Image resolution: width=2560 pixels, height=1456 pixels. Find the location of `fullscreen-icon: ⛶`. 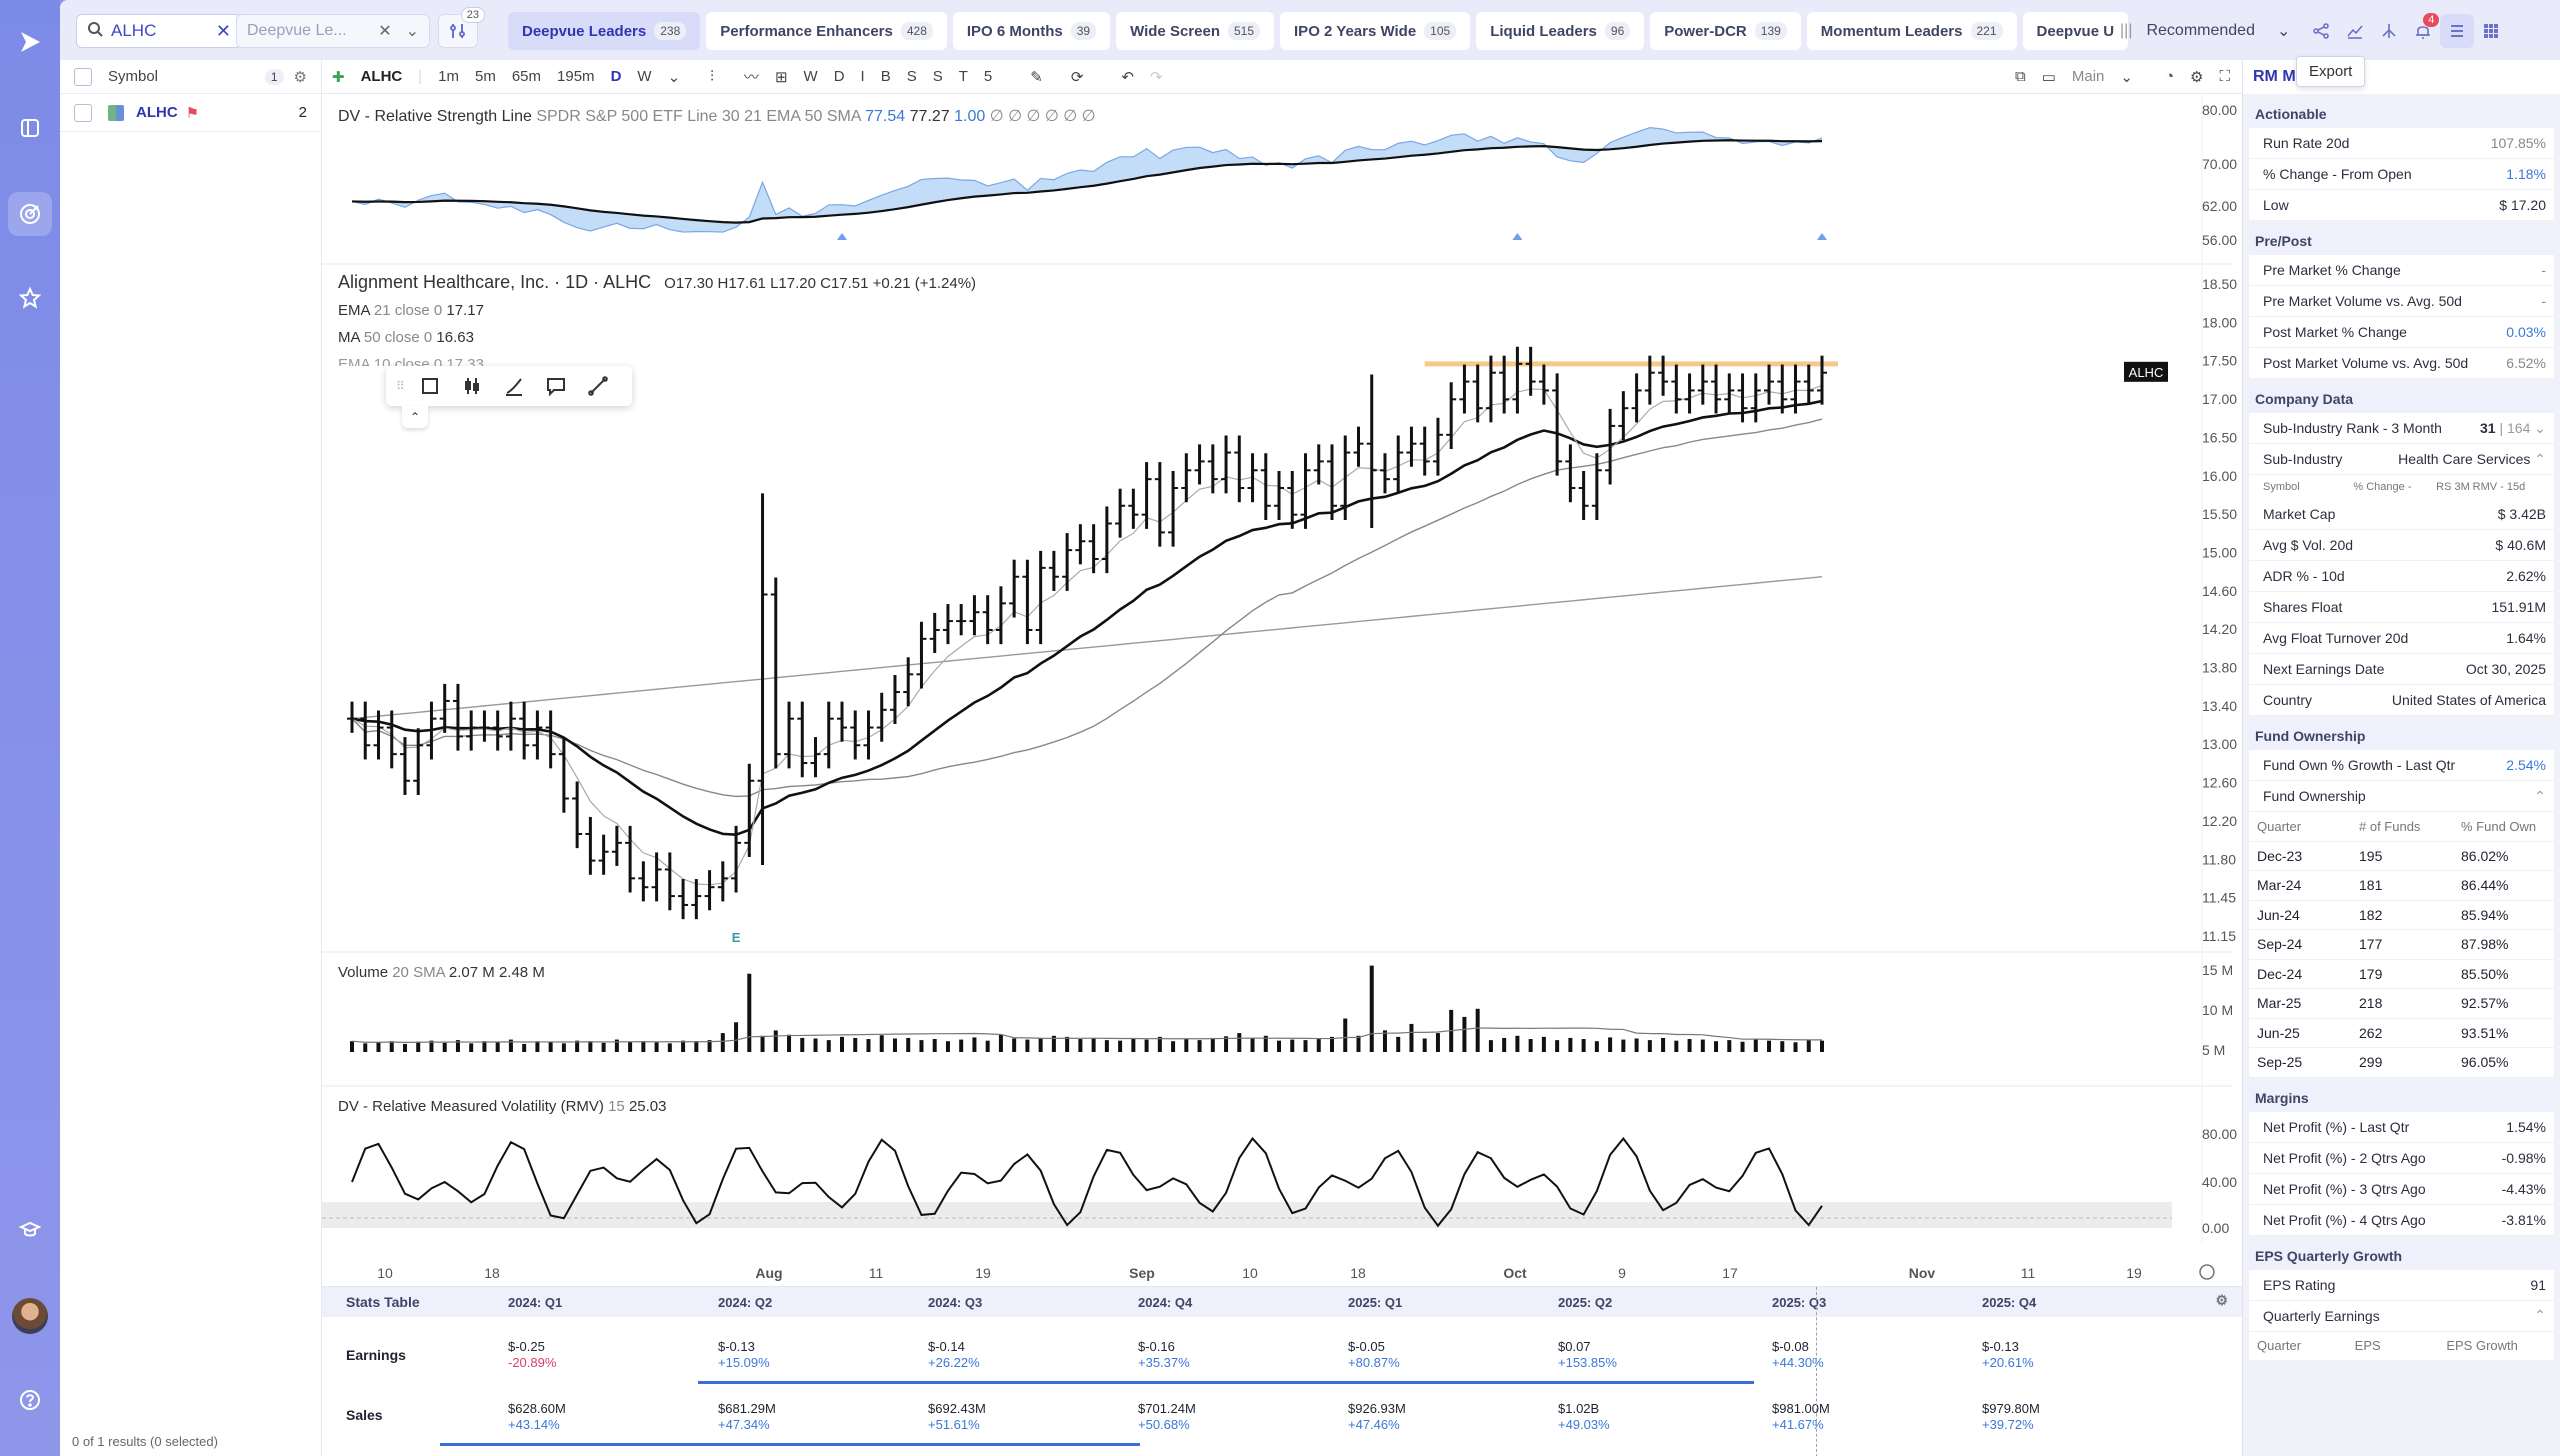

fullscreen-icon: ⛶ is located at coordinates (2224, 76).